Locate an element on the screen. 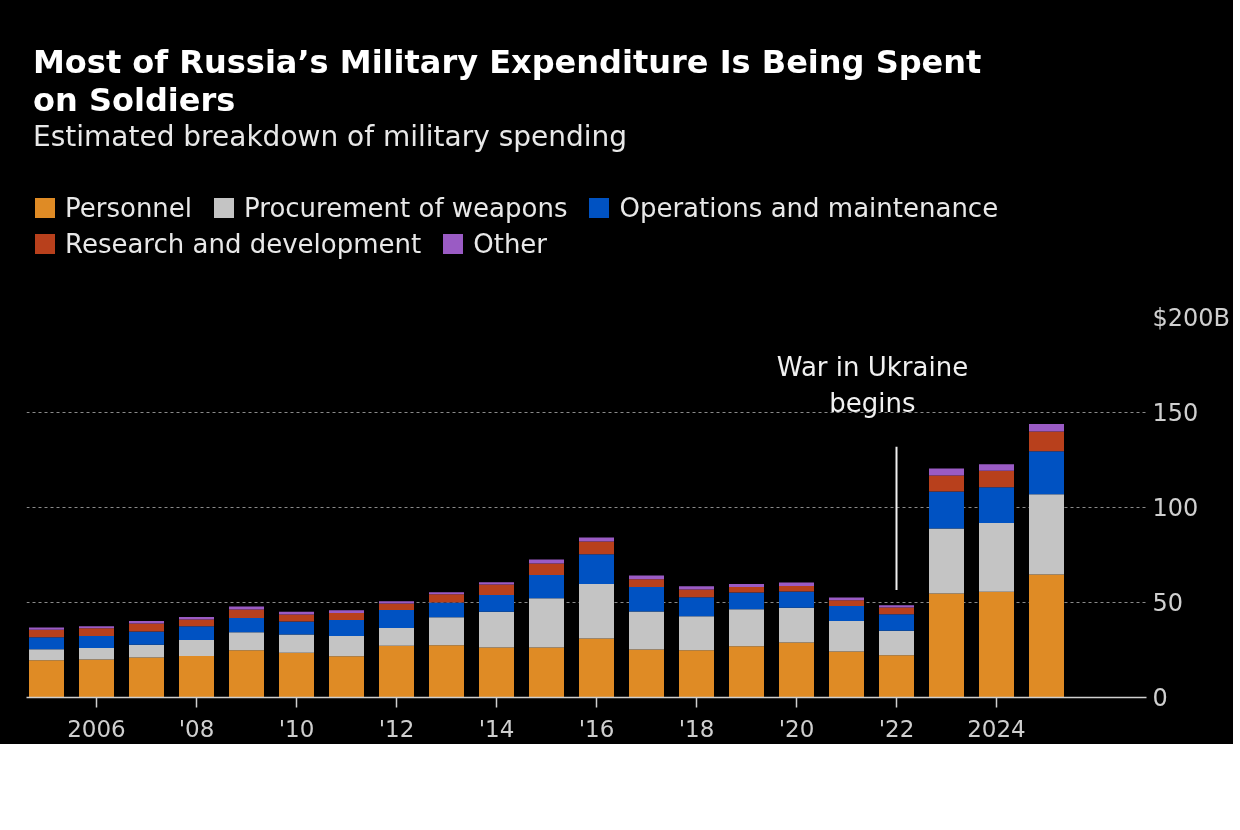 Image resolution: width=1240 pixels, height=830 pixels. x-tick-label: '12 is located at coordinates (396, 728).